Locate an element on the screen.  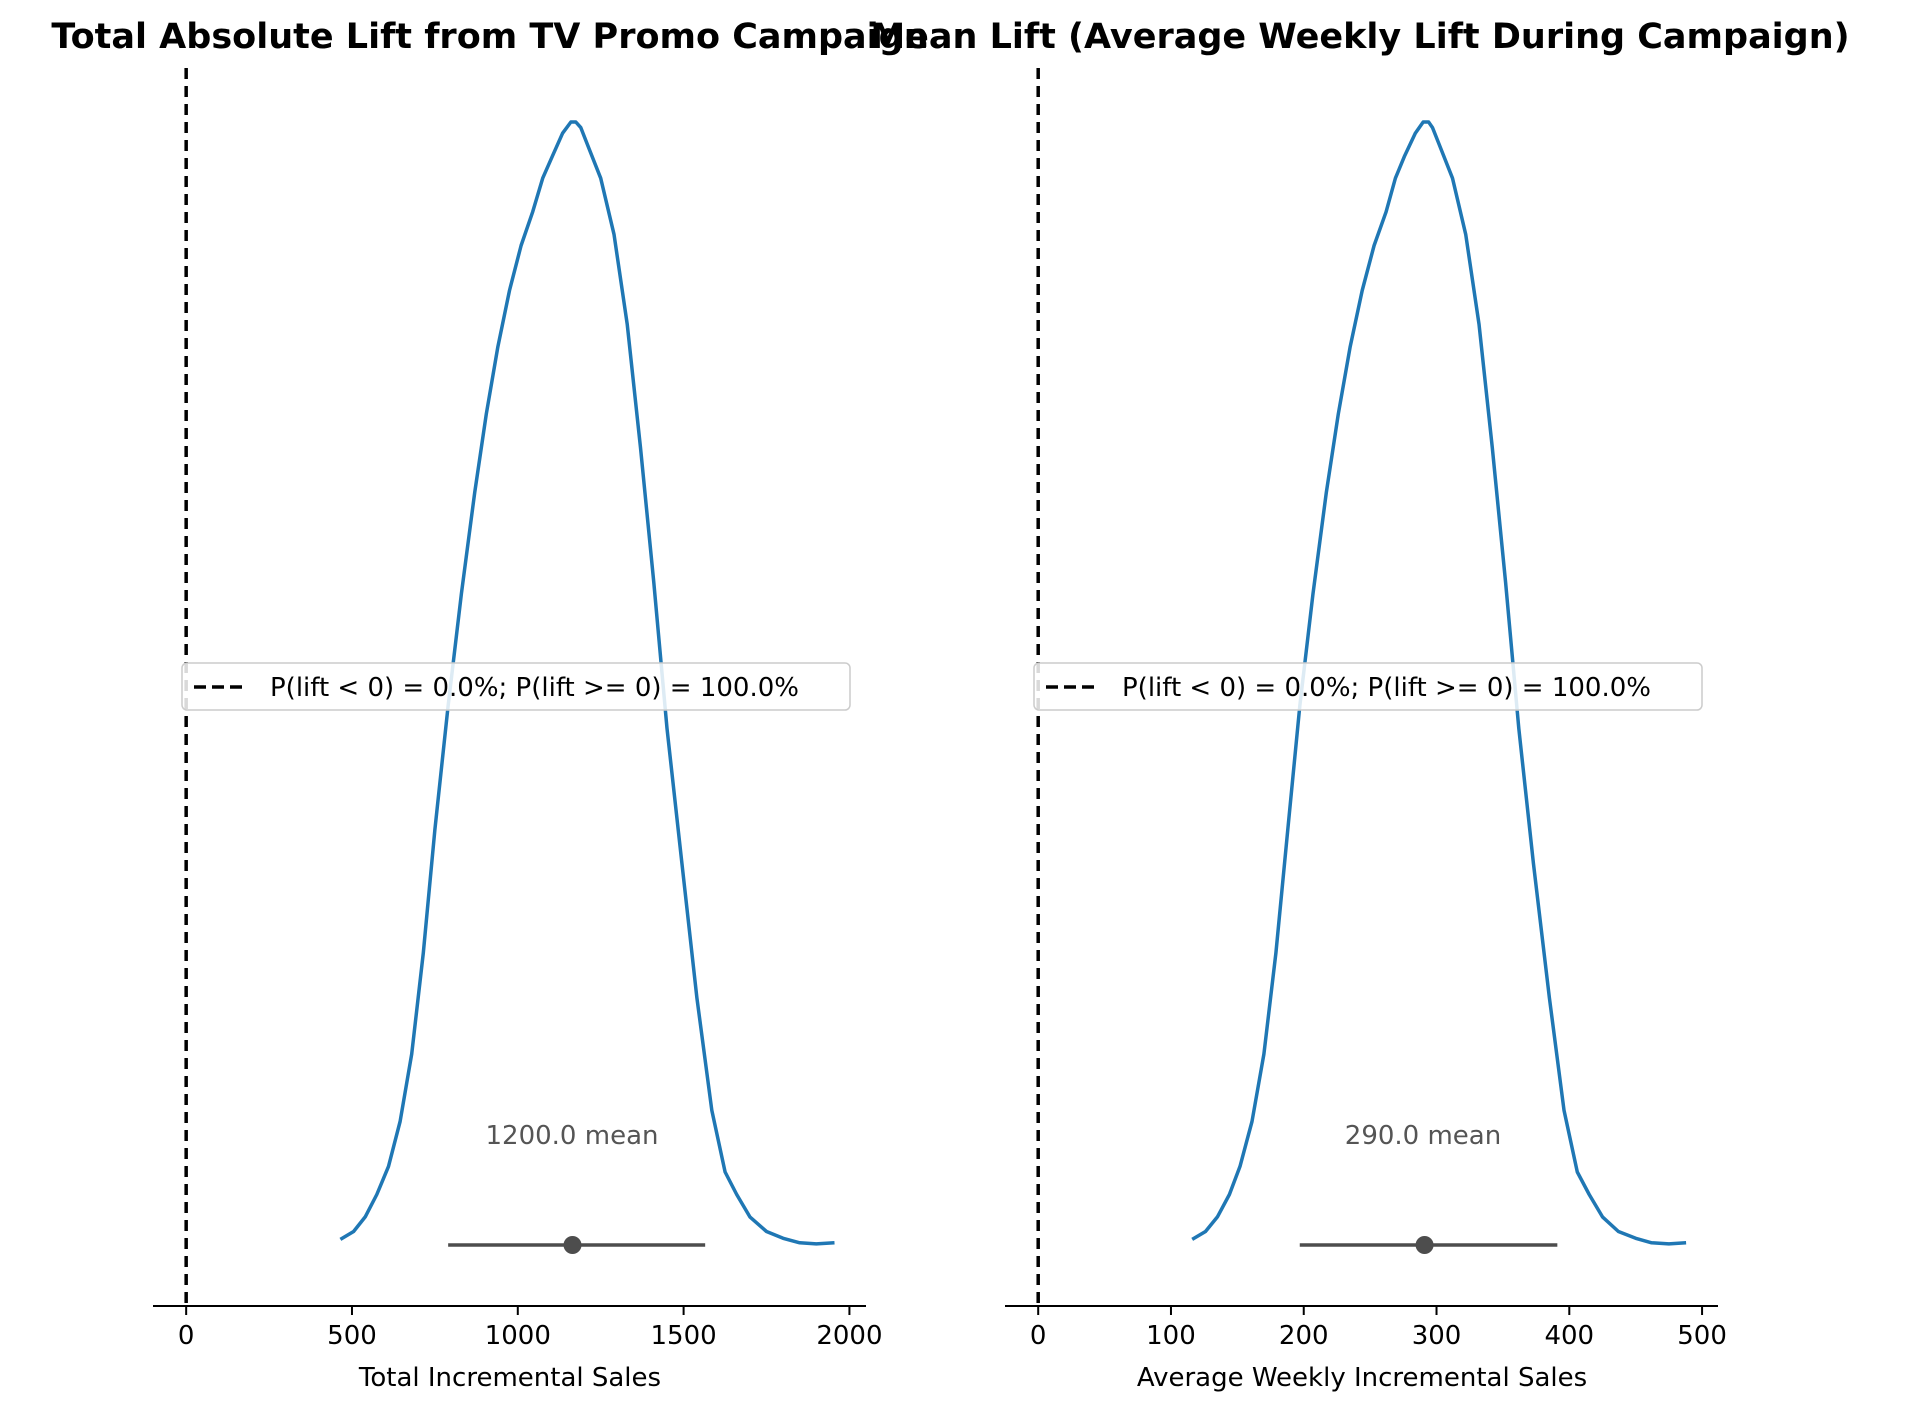
x-tick-label: 400 is located at coordinates (1569, 1336).